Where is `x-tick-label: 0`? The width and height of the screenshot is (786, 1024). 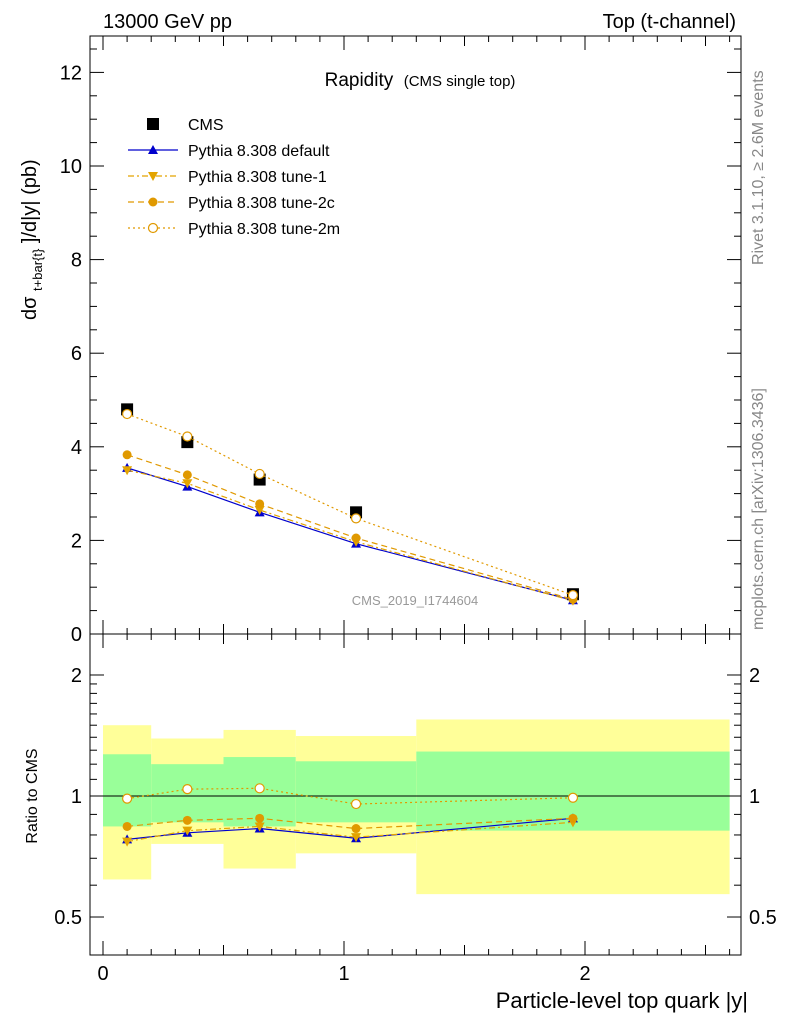
x-tick-label: 0 is located at coordinates (102, 974).